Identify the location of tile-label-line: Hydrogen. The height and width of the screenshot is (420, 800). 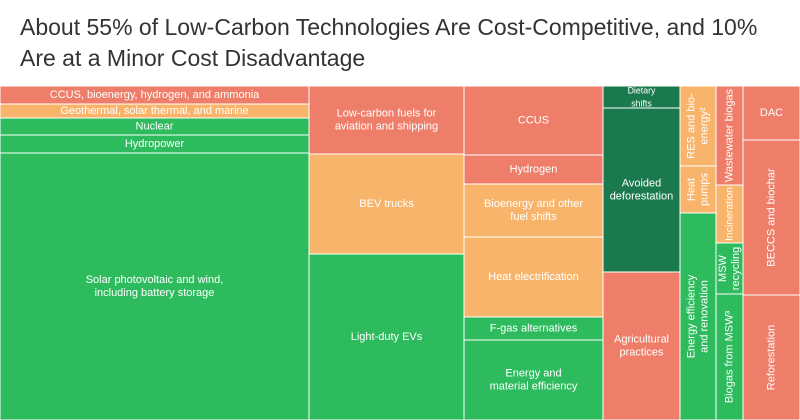
(534, 170).